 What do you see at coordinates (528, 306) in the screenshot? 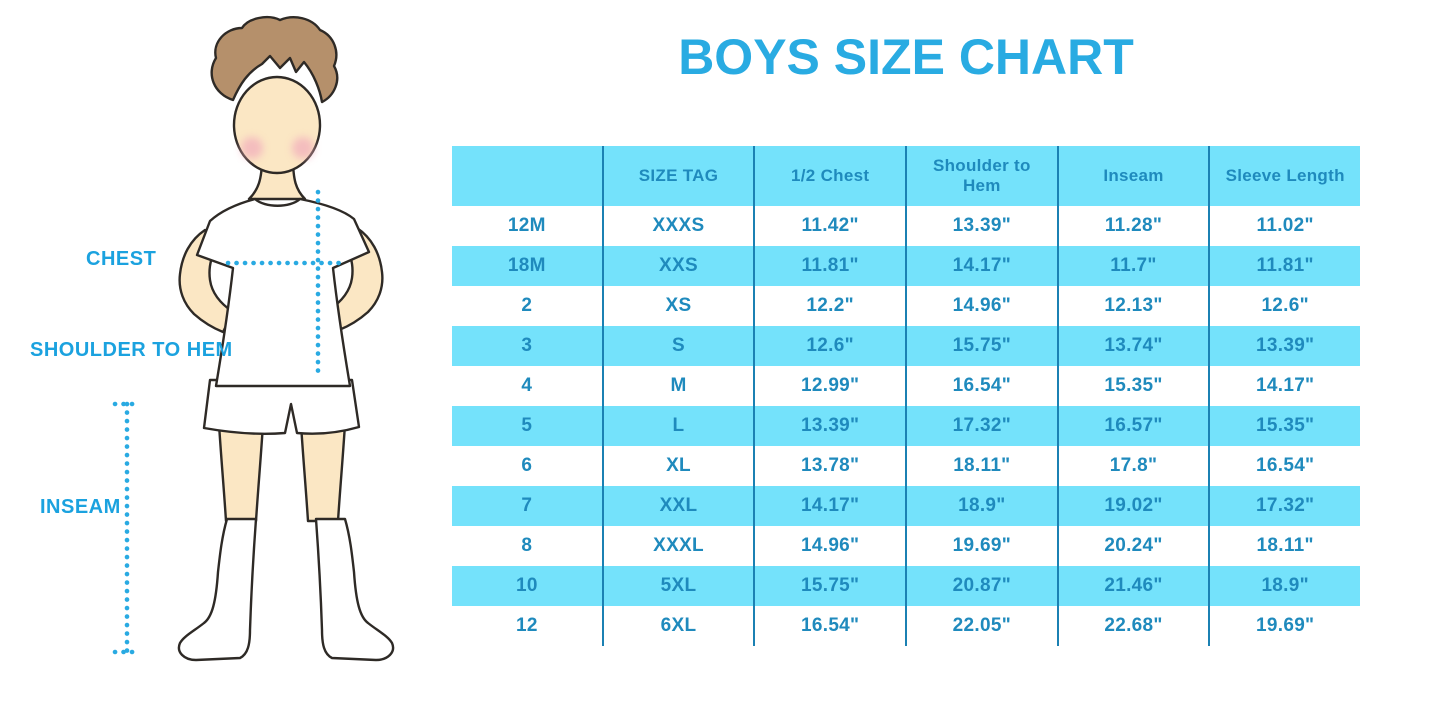
I see `size-cell: 2` at bounding box center [528, 306].